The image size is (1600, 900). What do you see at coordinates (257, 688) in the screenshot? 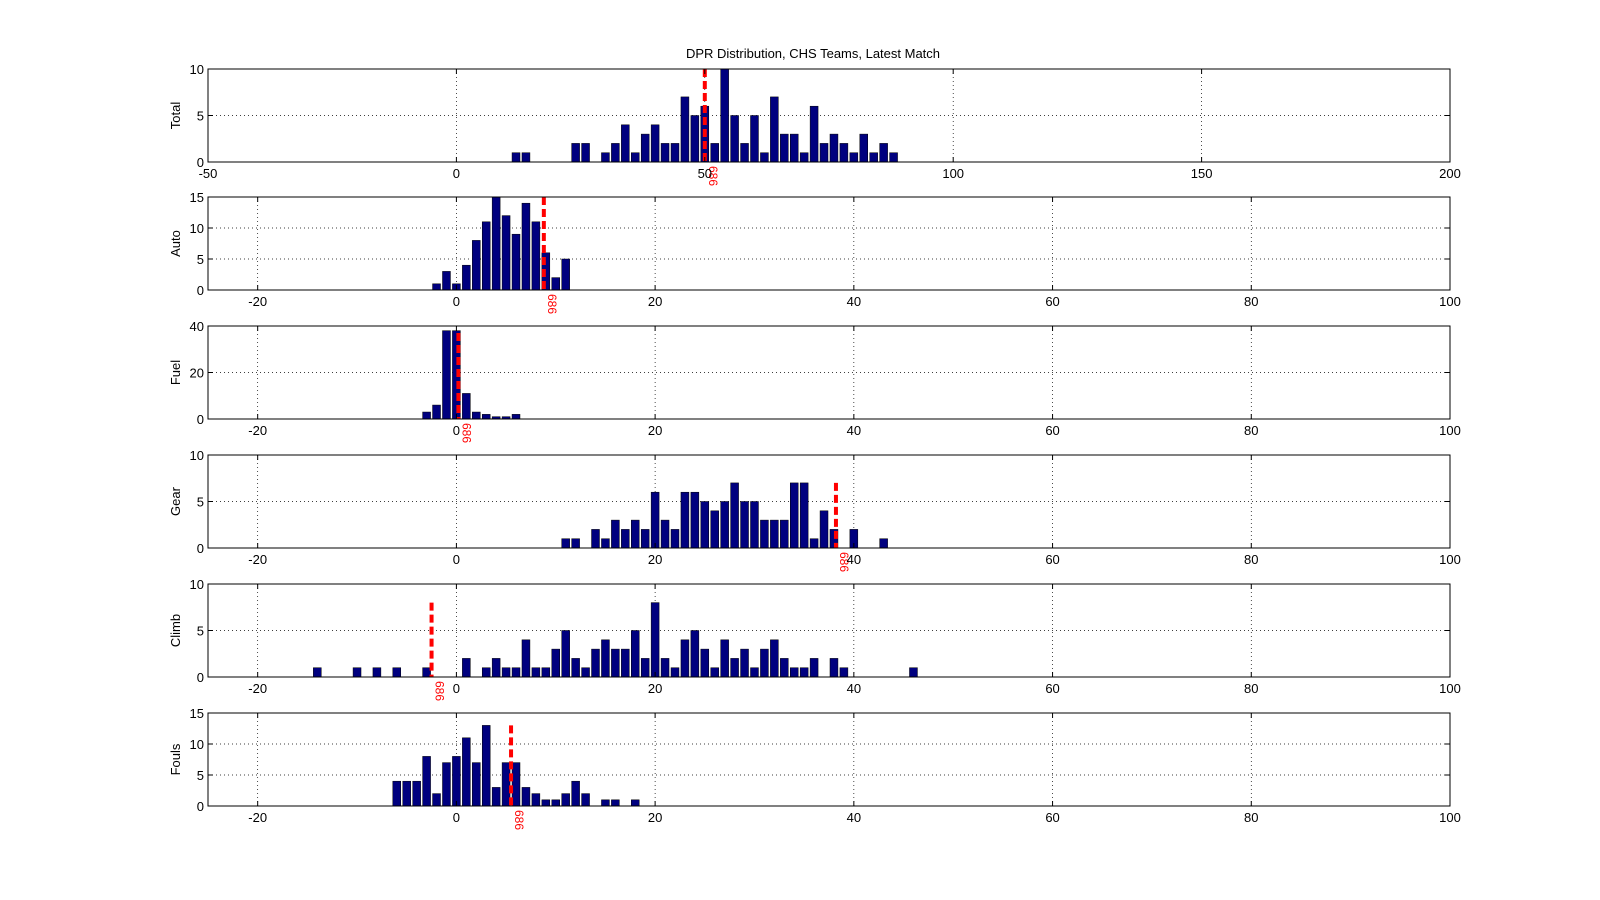
I see `x-tick-label: -20` at bounding box center [257, 688].